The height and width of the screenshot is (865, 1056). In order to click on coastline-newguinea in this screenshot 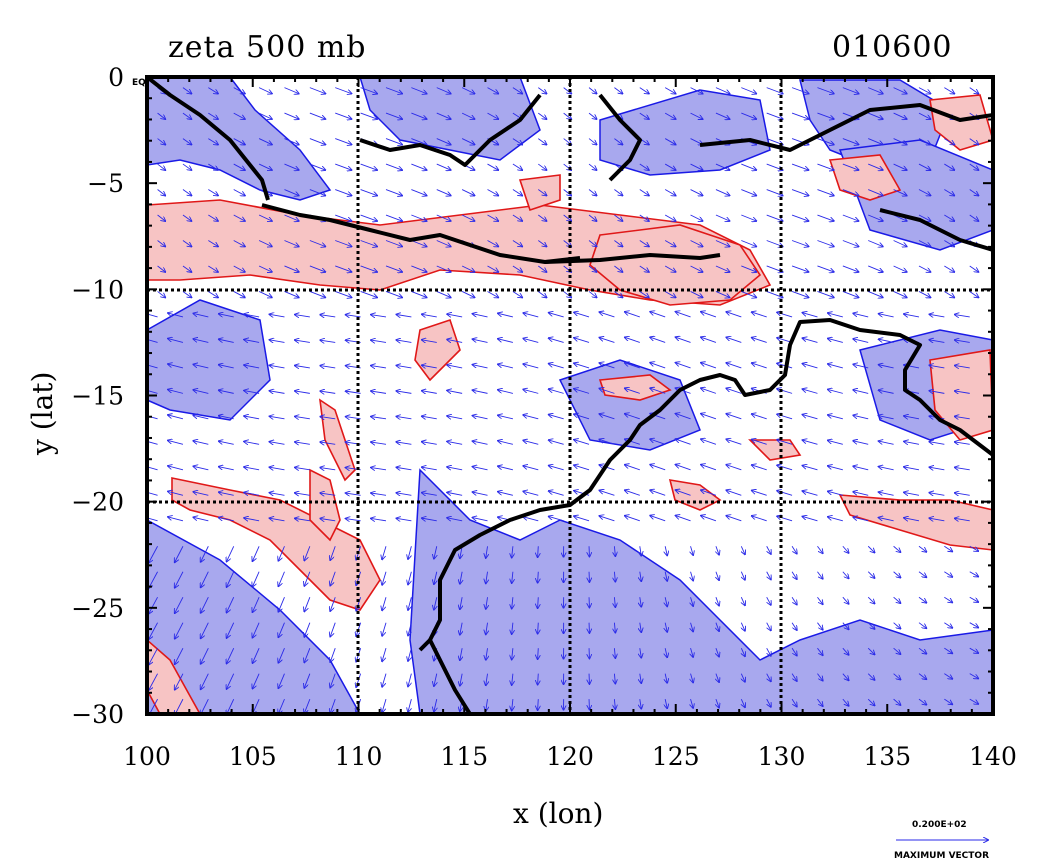, I will do `click(846, 127)`.